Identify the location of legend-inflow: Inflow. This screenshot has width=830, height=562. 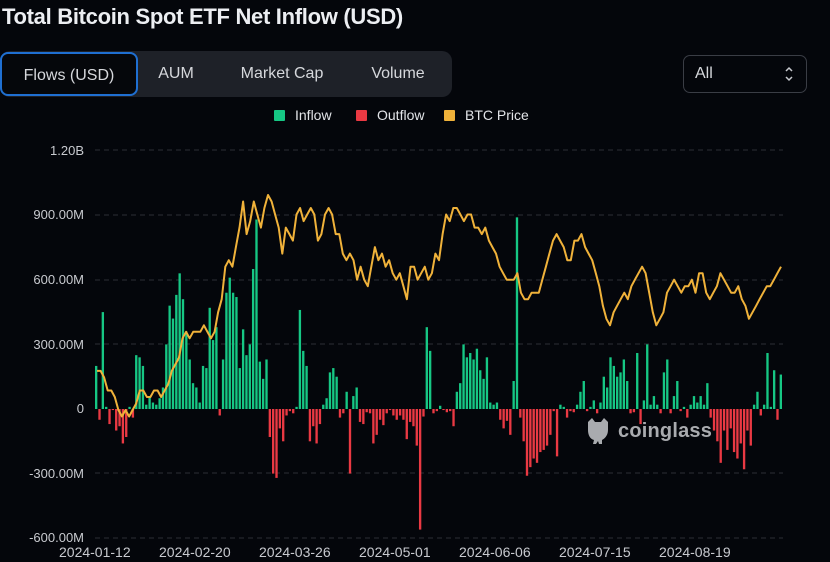
(303, 115).